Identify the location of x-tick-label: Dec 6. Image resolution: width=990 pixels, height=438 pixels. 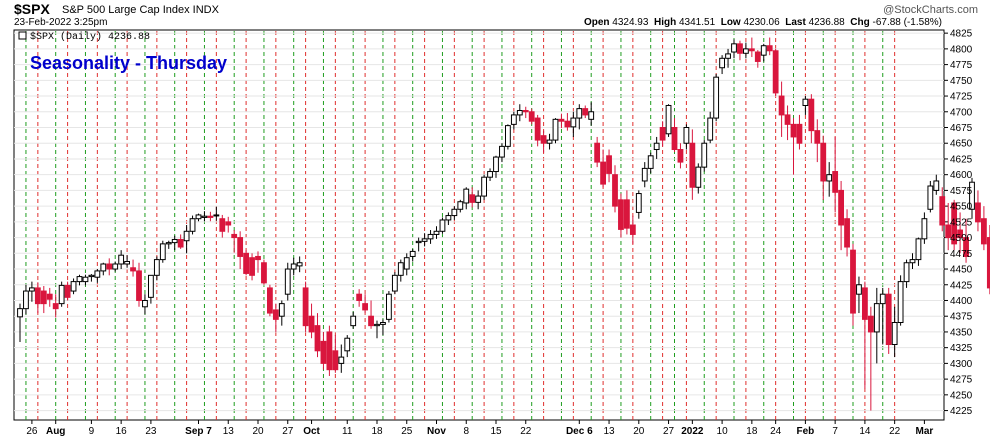
(579, 431).